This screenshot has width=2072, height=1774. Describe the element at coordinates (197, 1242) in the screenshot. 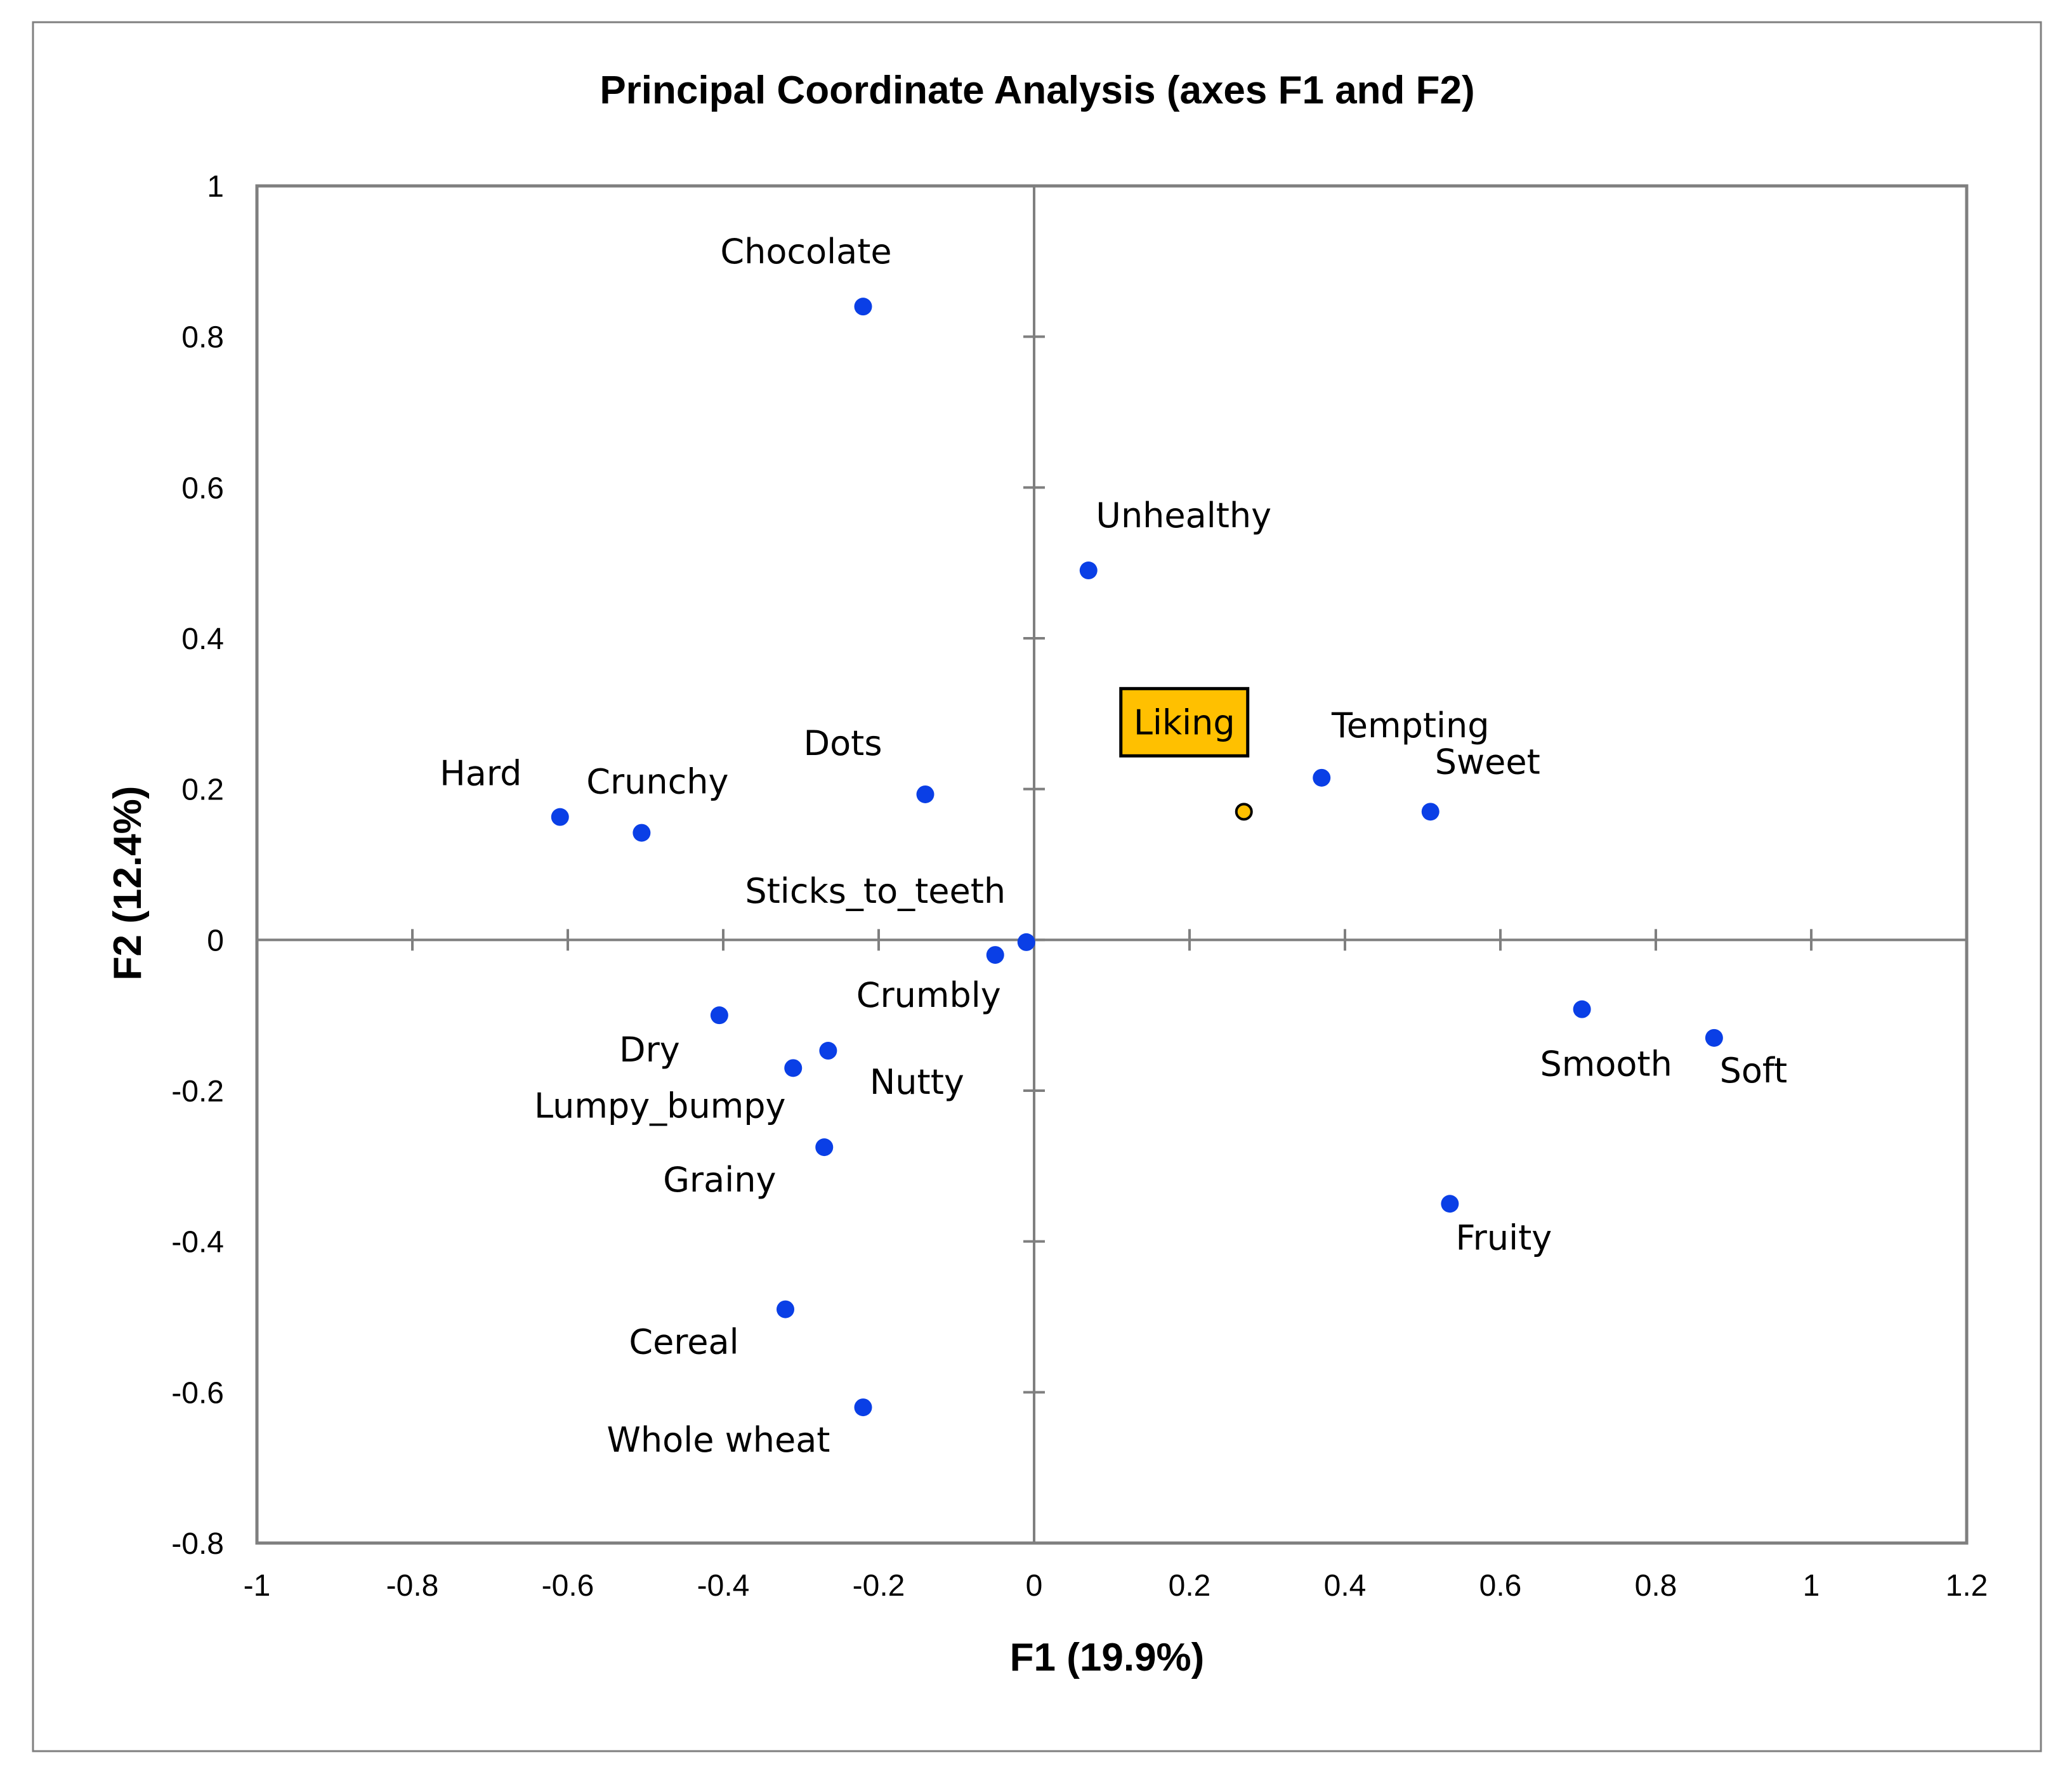

I see `y-tick-label: -0.4` at that location.